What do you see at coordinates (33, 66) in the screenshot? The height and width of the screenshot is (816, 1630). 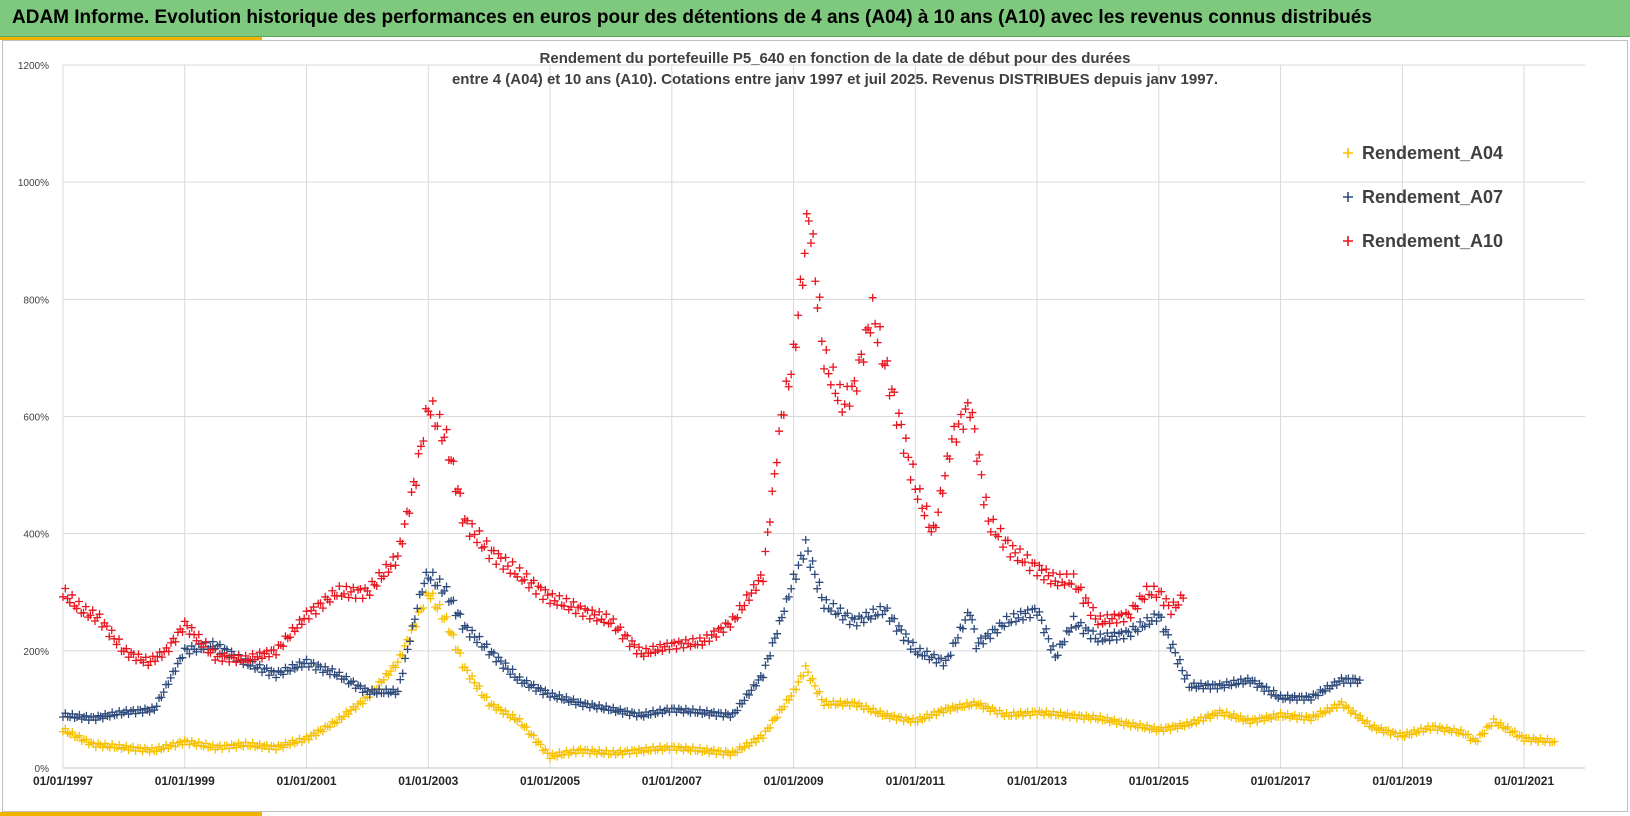 I see `y-tick-label: 1200%` at bounding box center [33, 66].